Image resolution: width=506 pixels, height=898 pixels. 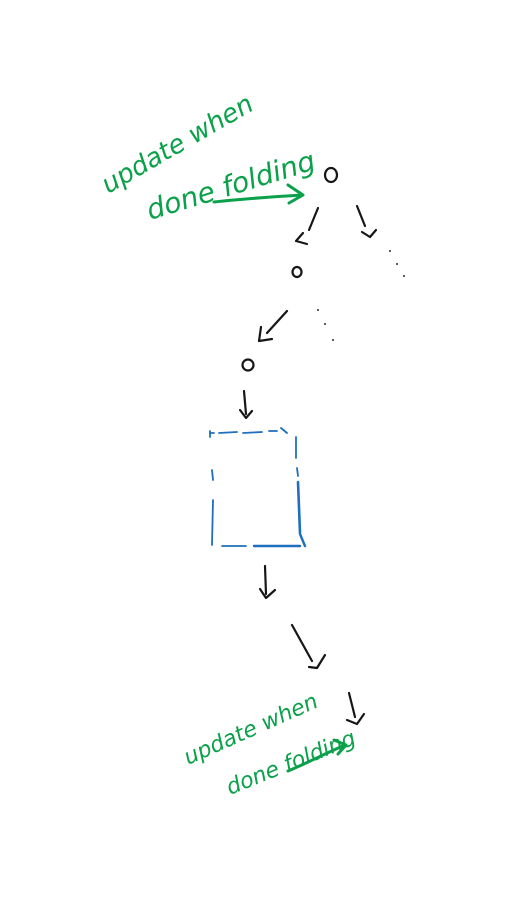 What do you see at coordinates (273, 326) in the screenshot?
I see `edge-level2-left-arrow-icon` at bounding box center [273, 326].